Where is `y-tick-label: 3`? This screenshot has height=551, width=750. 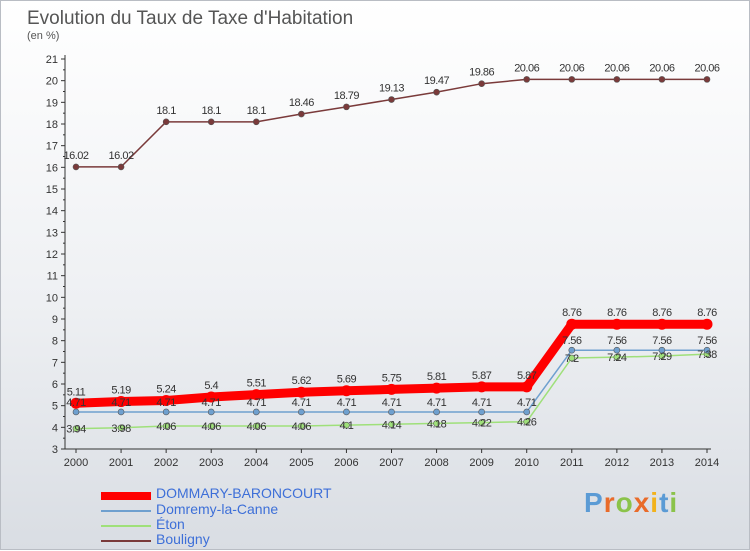 y-tick-label: 3 is located at coordinates (55, 450).